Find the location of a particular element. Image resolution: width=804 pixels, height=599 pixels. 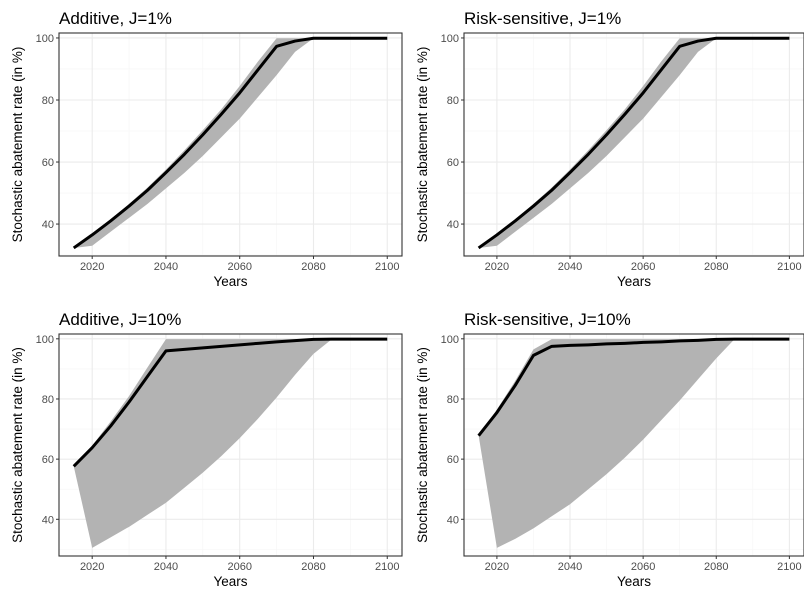

panel-title: Additive, J=10% is located at coordinates (120, 319).